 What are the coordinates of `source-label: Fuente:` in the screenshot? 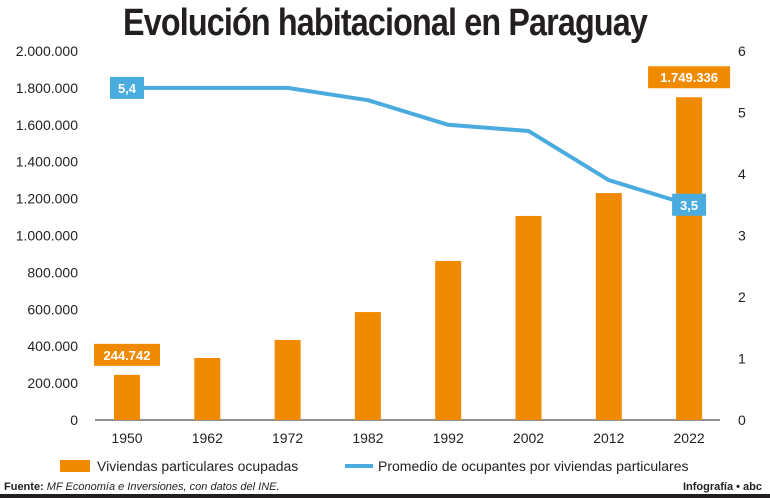 It's located at (24, 487).